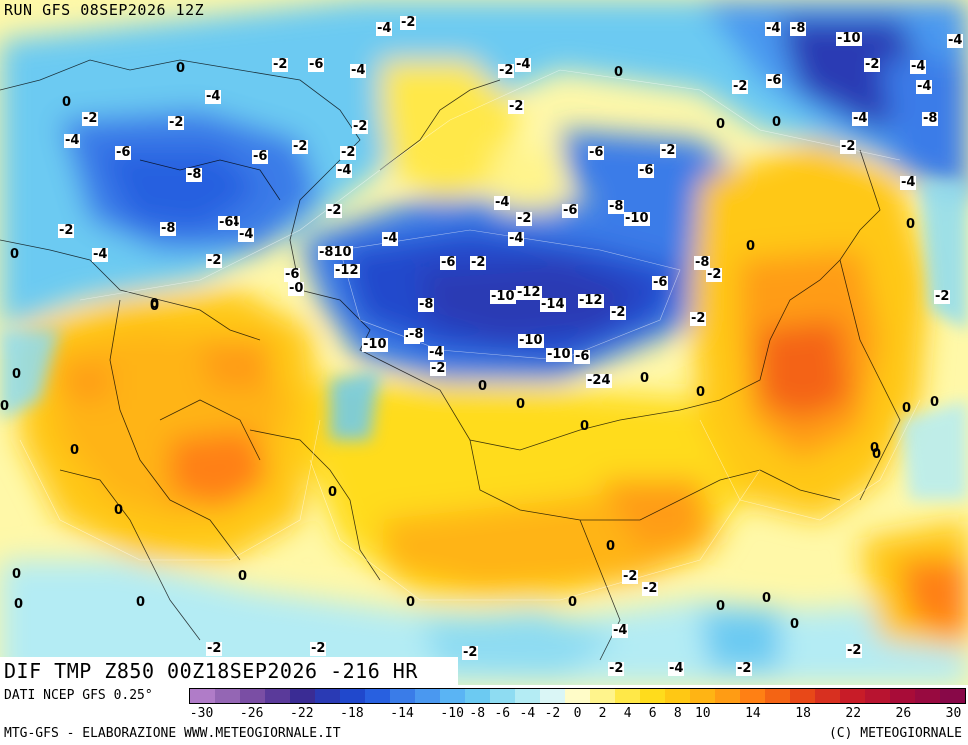  I want to click on scale-tick-label: -26, so click(251, 713).